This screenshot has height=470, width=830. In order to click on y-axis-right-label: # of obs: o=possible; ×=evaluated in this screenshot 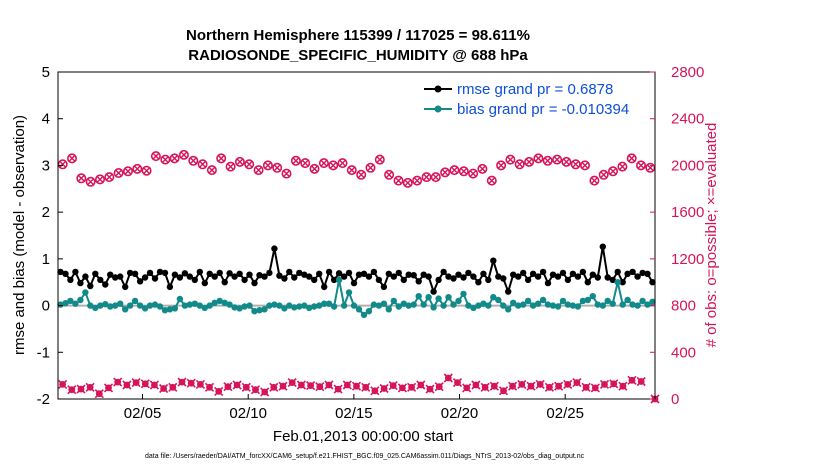, I will do `click(711, 235)`.